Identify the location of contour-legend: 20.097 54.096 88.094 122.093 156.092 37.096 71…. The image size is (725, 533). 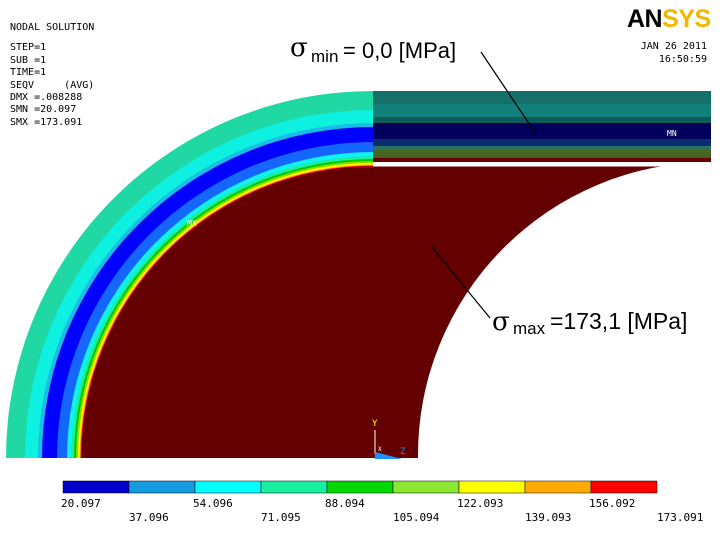
(382, 502).